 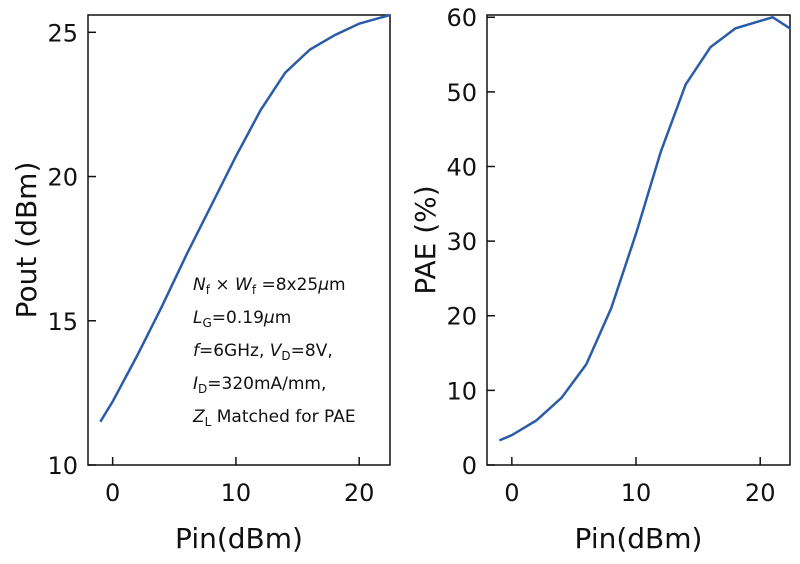 I want to click on annotation-part: N, so click(x=199, y=285).